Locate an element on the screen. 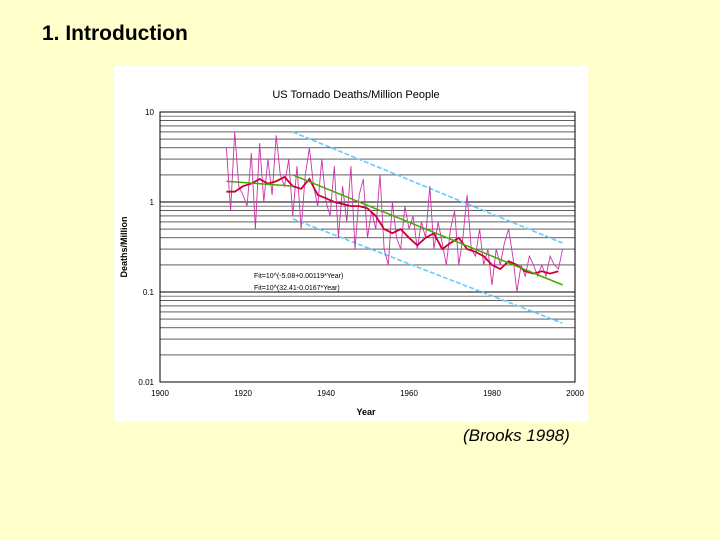  citation: (Brooks 1998) is located at coordinates (516, 435).